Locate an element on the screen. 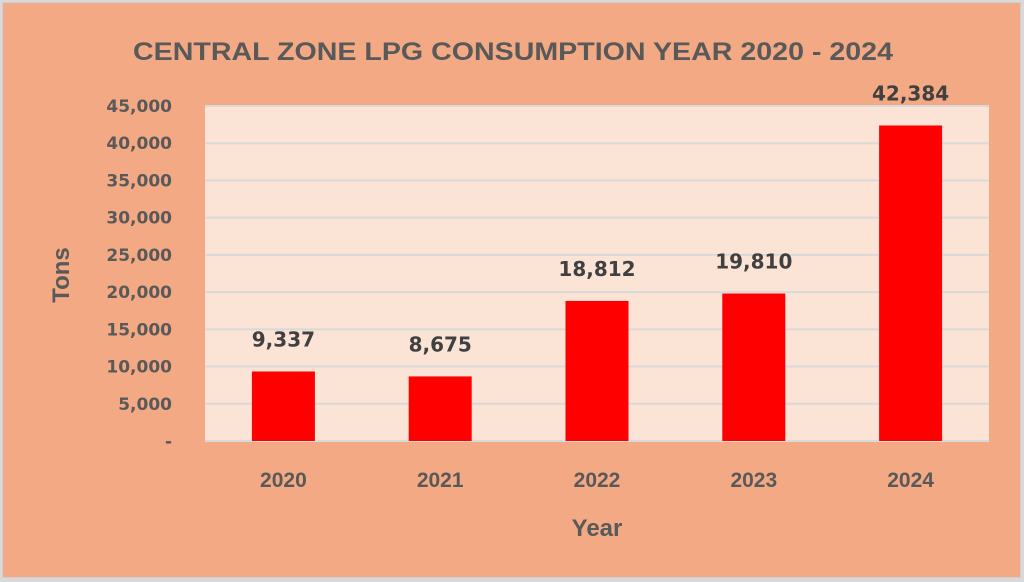 This screenshot has height=582, width=1024. data-label: 9,337 is located at coordinates (283, 339).